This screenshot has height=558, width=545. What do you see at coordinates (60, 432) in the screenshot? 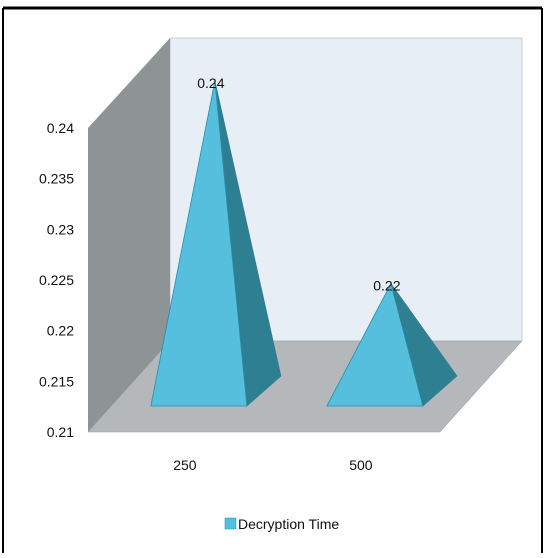
I see `y-tick-label: 0.21` at bounding box center [60, 432].